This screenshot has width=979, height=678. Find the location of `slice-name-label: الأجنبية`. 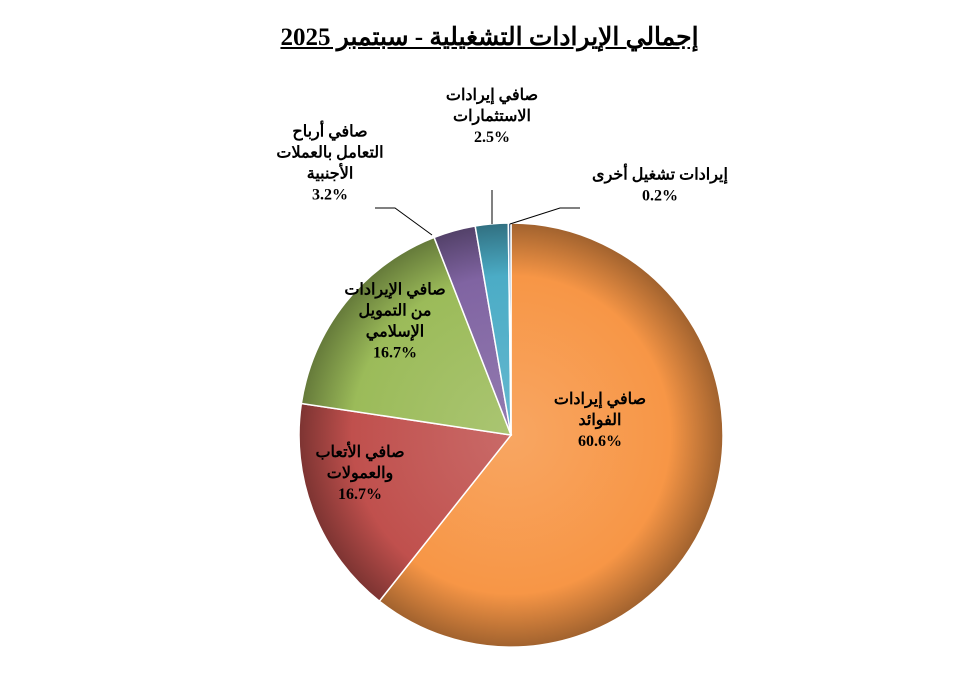

slice-name-label: الأجنبية is located at coordinates (330, 173).